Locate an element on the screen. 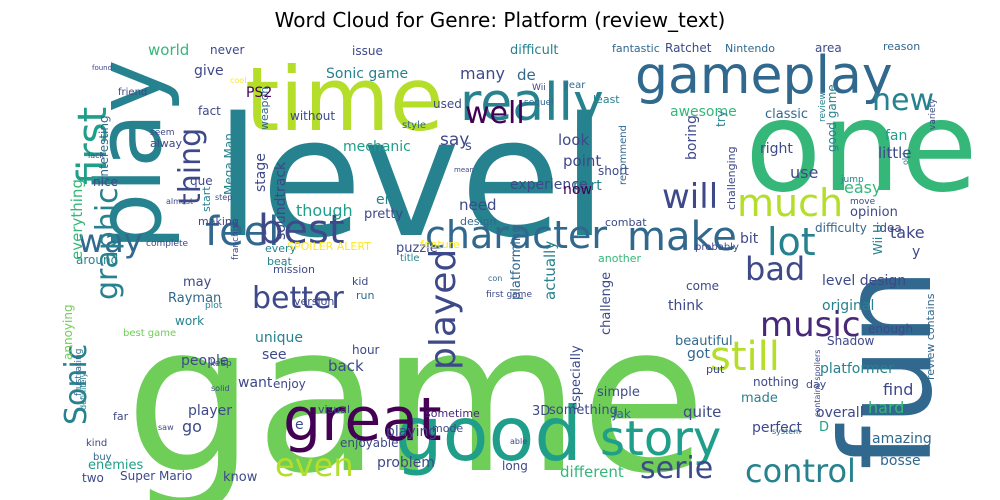  word-point: point is located at coordinates (582, 161).